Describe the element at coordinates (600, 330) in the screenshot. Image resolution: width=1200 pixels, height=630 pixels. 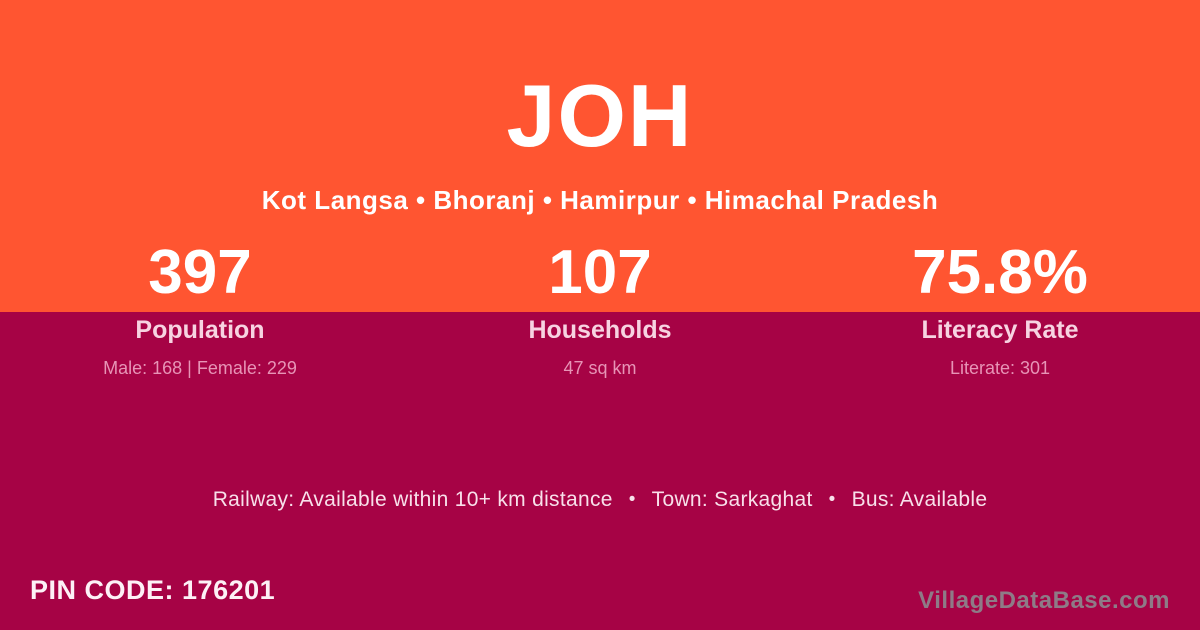
I see `households-label: Households` at that location.